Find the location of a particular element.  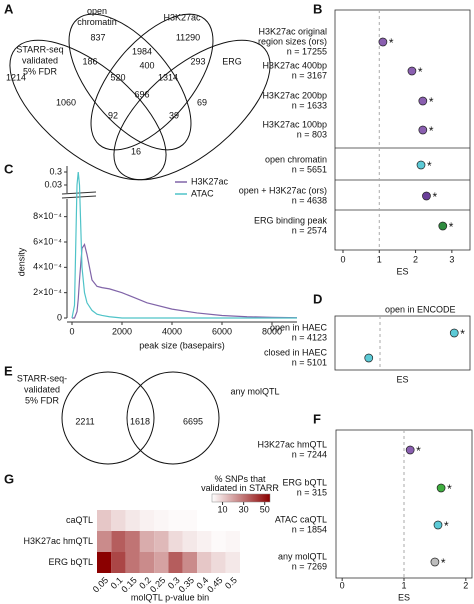

y-tick-label: 0.3 is located at coordinates (55, 171).